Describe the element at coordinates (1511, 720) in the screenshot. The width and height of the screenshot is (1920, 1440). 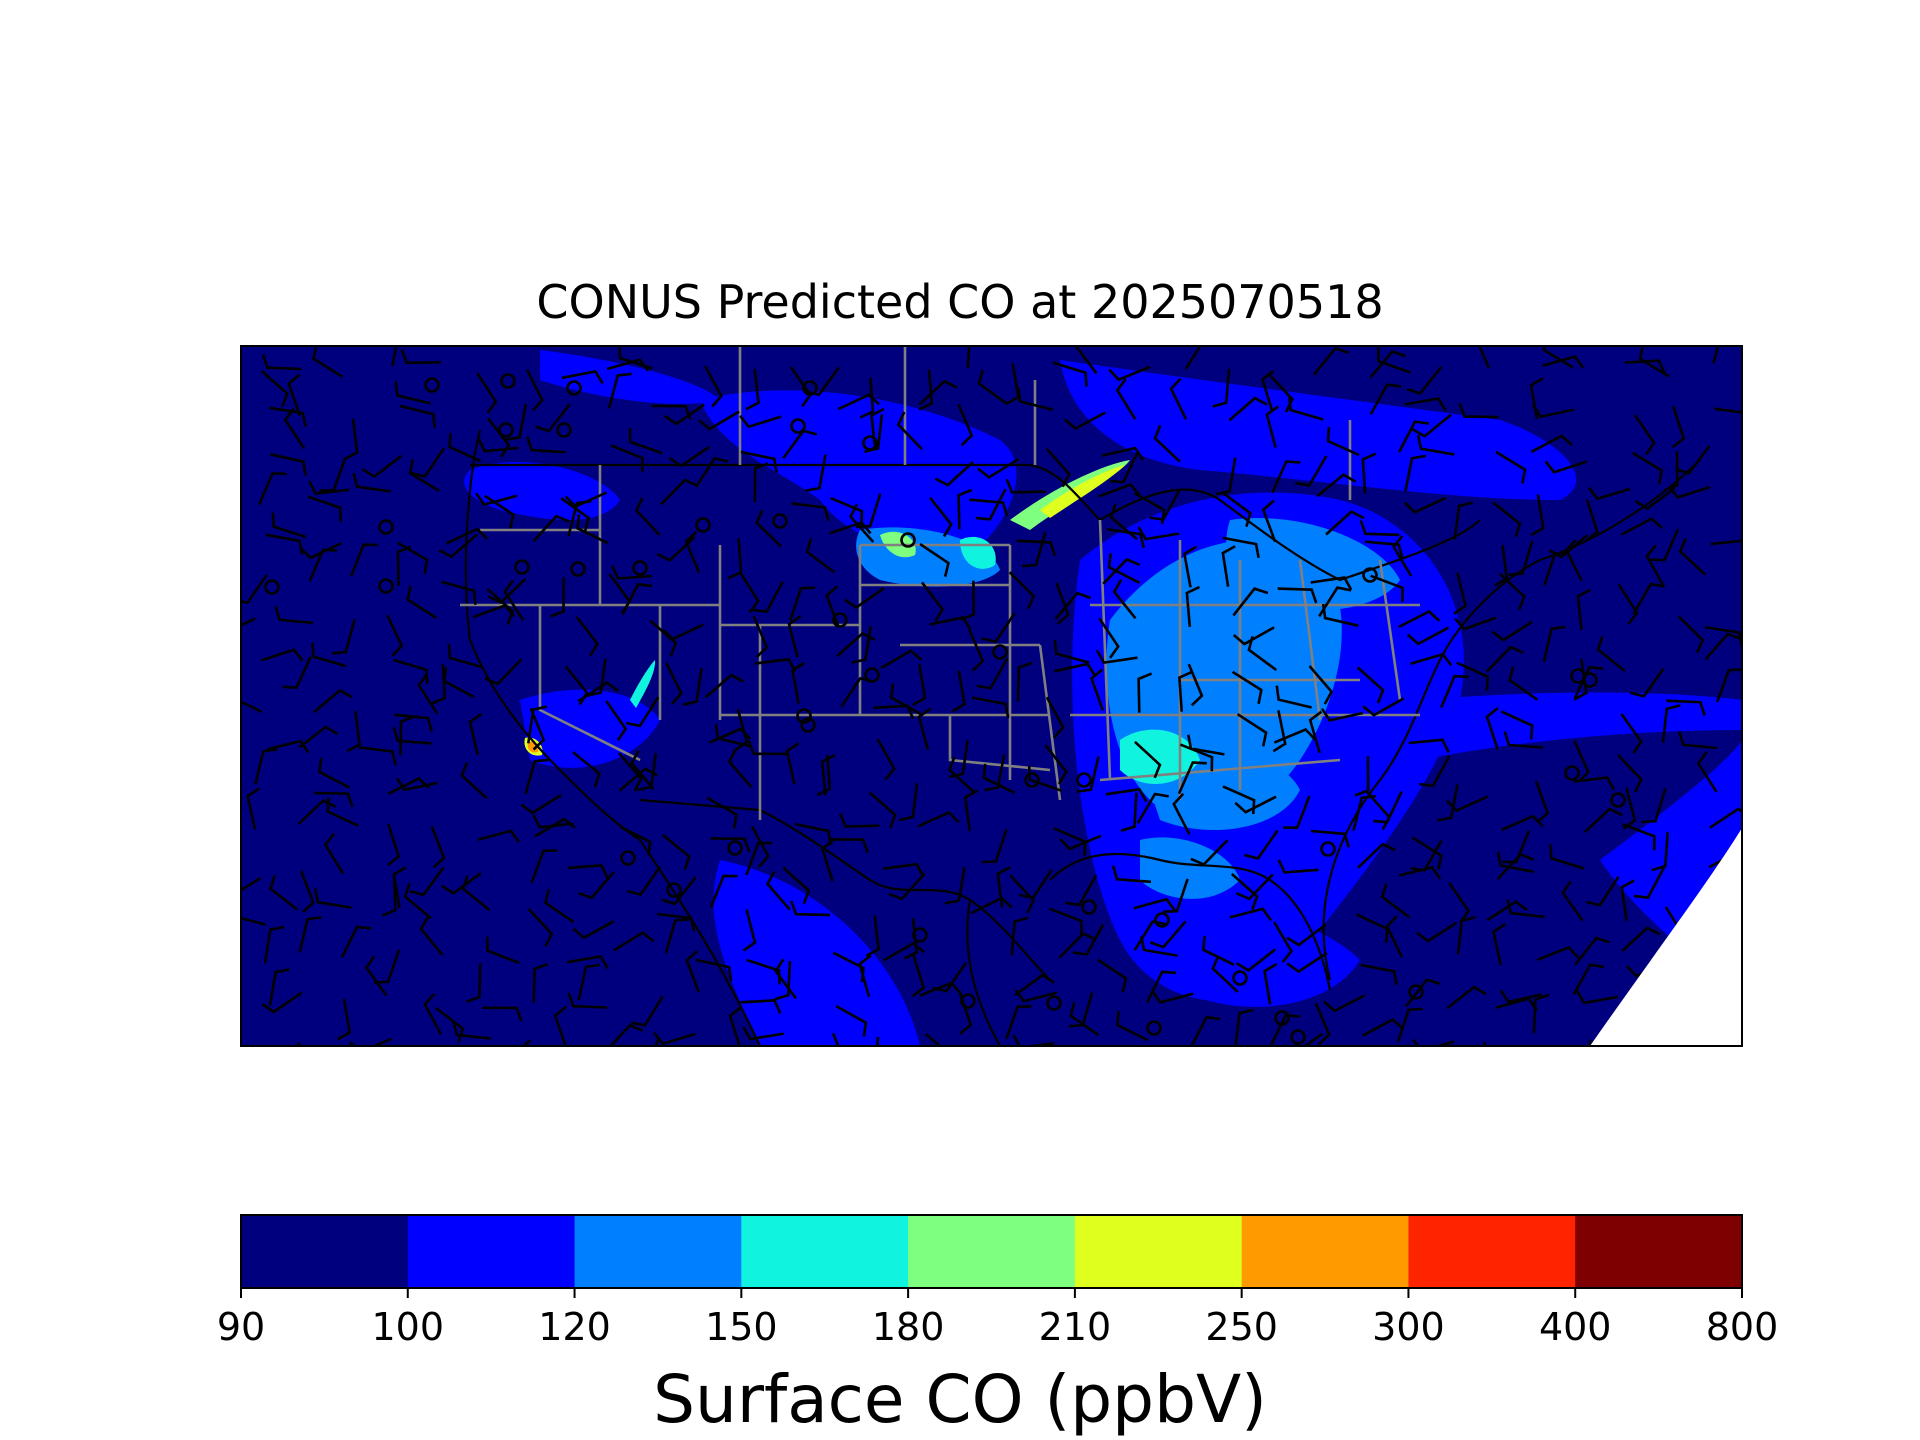
I see `atlantic-coastline` at that location.